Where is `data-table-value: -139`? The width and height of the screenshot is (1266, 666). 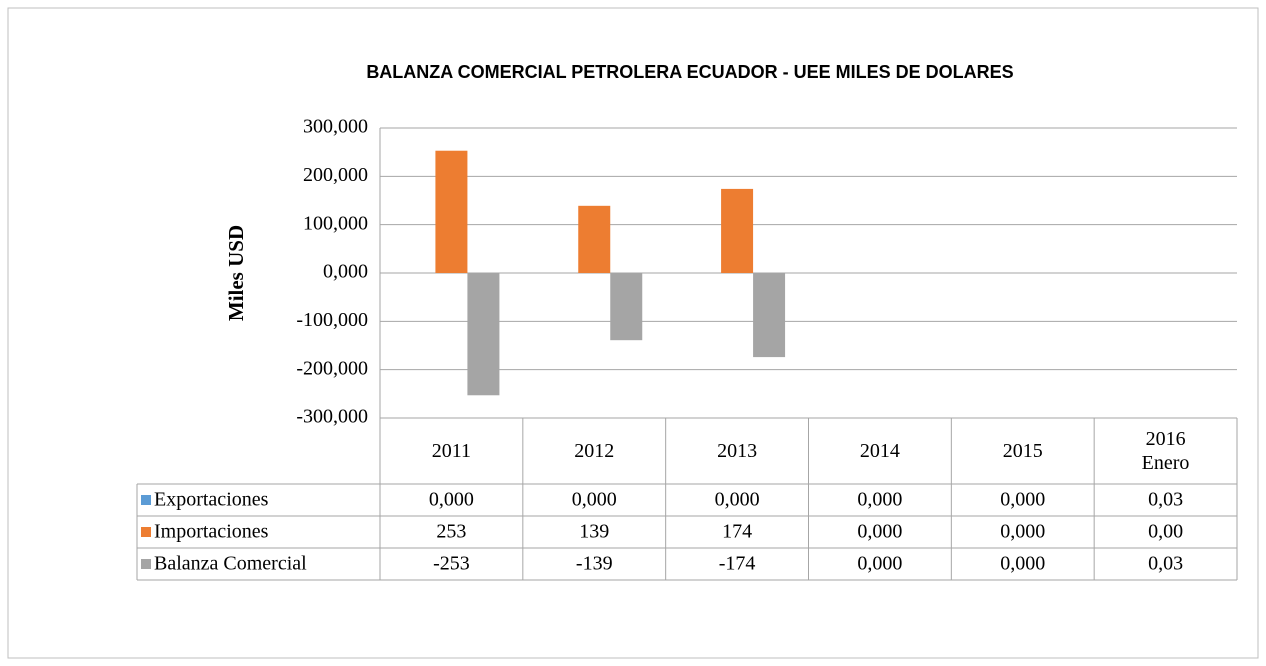 data-table-value: -139 is located at coordinates (594, 564).